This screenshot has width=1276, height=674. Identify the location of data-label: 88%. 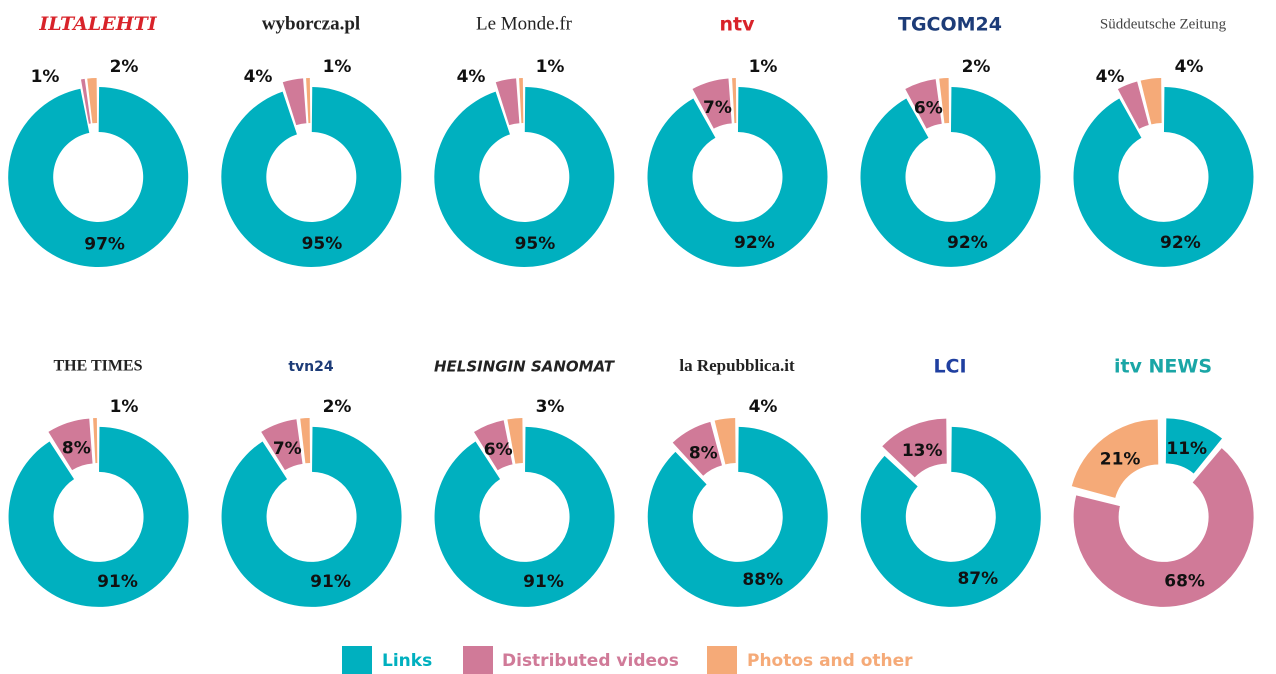
(762, 580).